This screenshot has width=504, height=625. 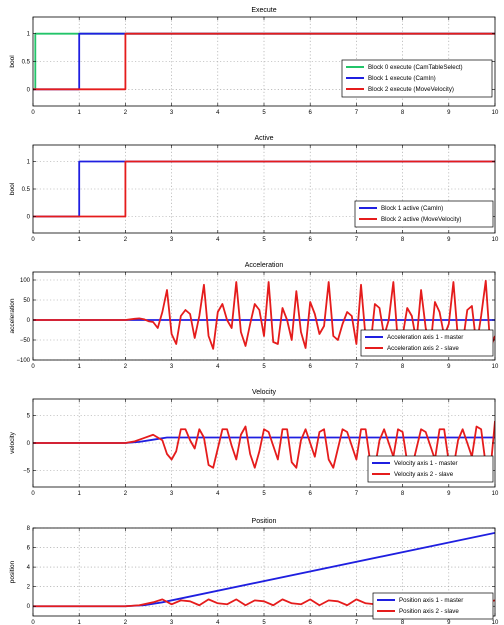 I want to click on legend-label: Acceleration axis 1 - master, so click(x=425, y=337).